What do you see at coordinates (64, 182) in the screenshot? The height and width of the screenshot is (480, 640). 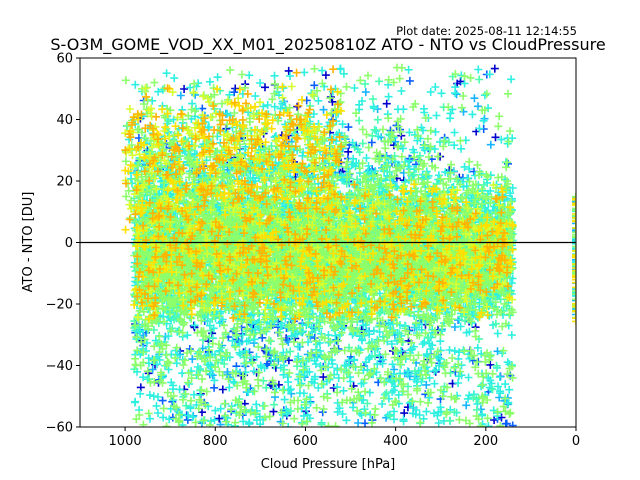 I see `y-tick-label: 20` at bounding box center [64, 182].